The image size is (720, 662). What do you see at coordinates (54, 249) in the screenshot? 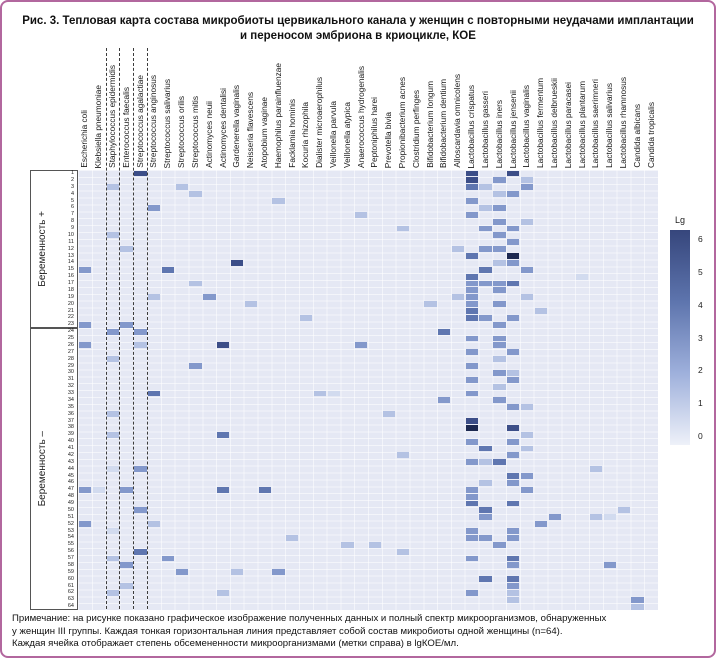
I see `row-group-pregnancy-plus: Беременность +` at bounding box center [54, 249].